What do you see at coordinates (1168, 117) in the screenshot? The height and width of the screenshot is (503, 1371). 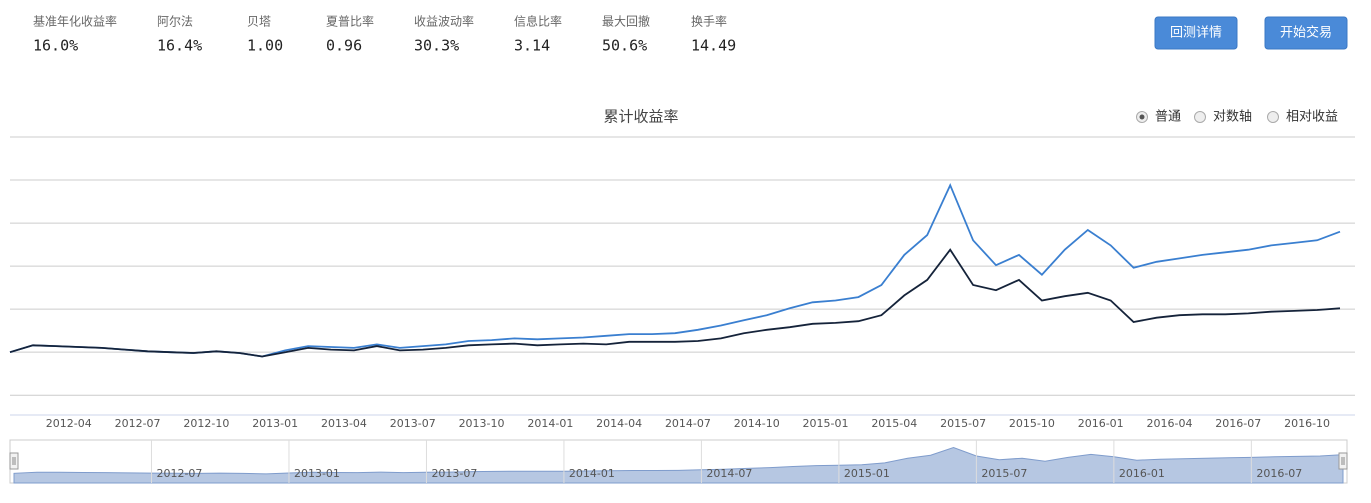 I see `radio-label: 普通` at bounding box center [1168, 117].